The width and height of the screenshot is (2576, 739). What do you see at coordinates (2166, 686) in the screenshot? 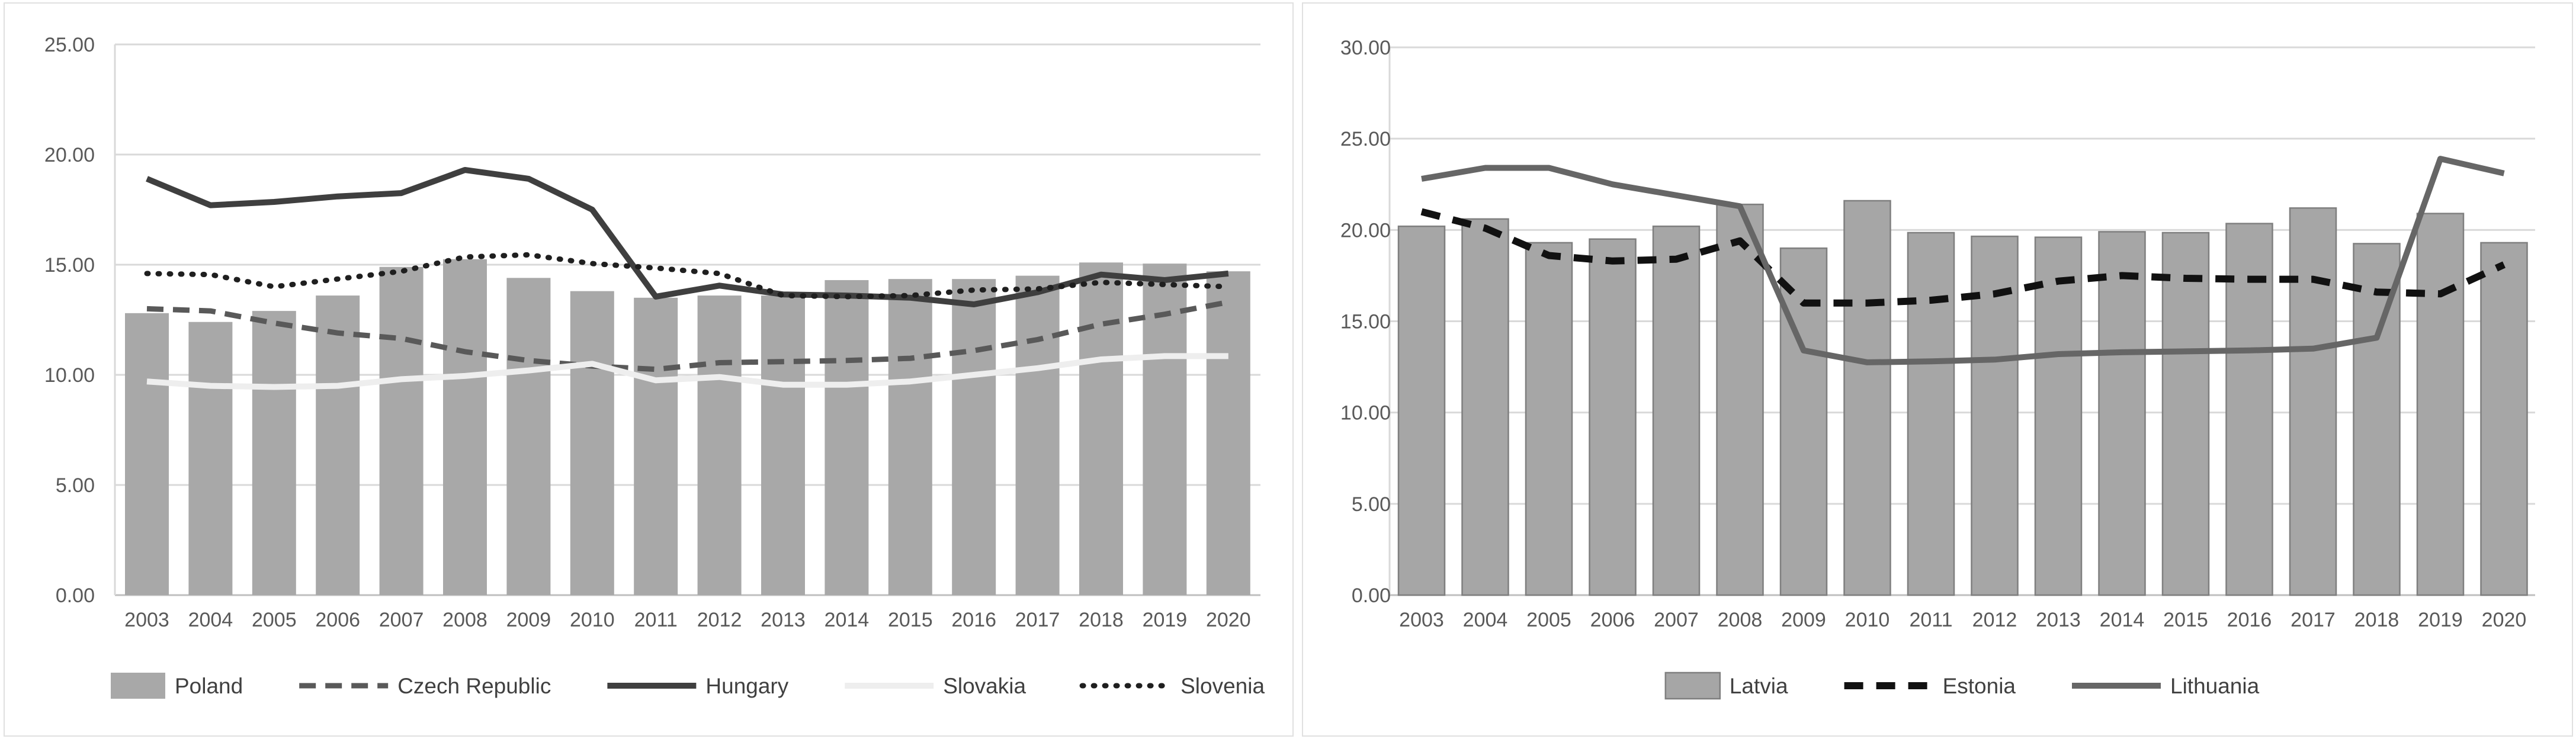
I see `legend-item-lithuania: Lithuania` at bounding box center [2166, 686].